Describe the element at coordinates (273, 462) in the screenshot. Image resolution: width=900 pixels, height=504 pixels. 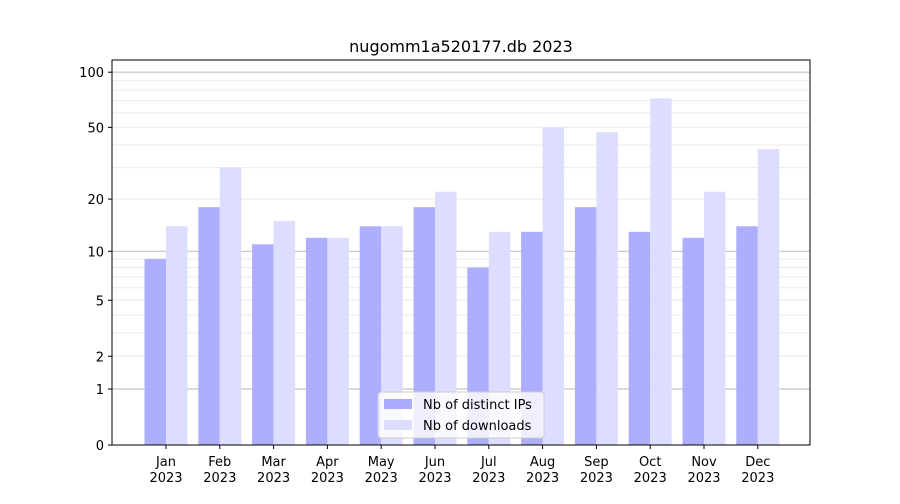
I see `x-tick-label: Mar` at that location.